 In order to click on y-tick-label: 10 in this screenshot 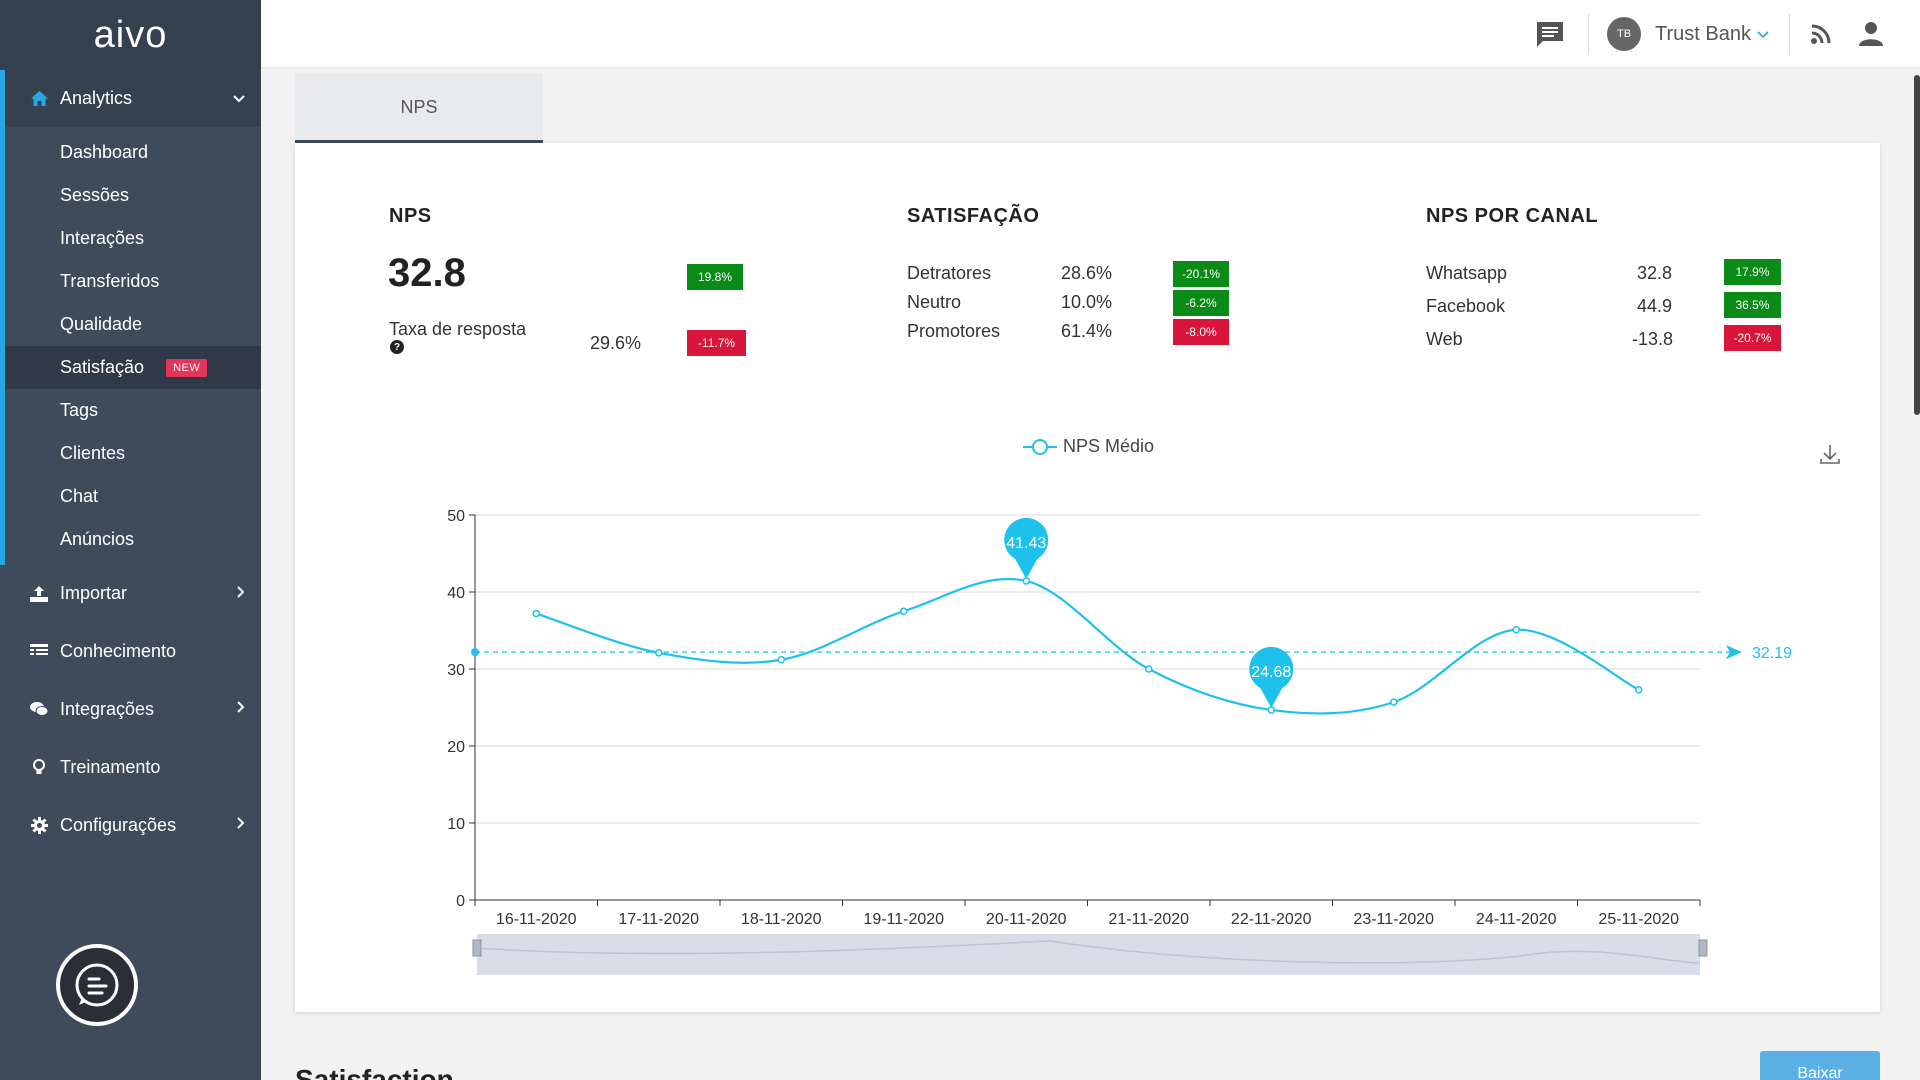, I will do `click(456, 824)`.